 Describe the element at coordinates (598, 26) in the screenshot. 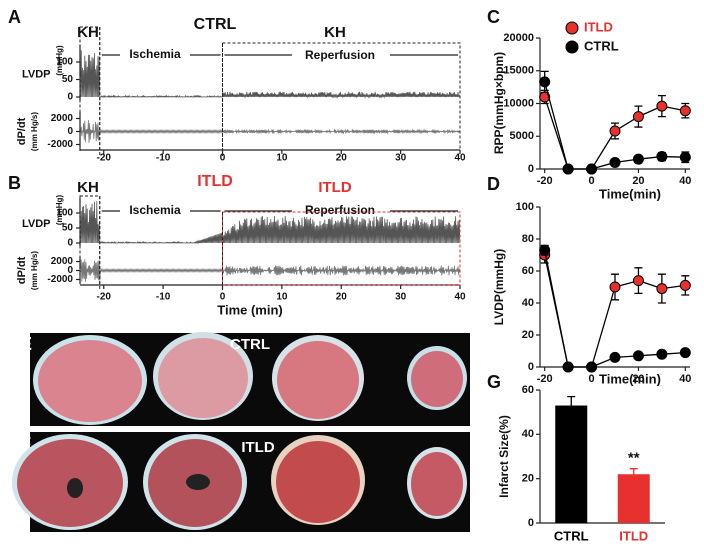

I see `legend-label: ITLD` at that location.